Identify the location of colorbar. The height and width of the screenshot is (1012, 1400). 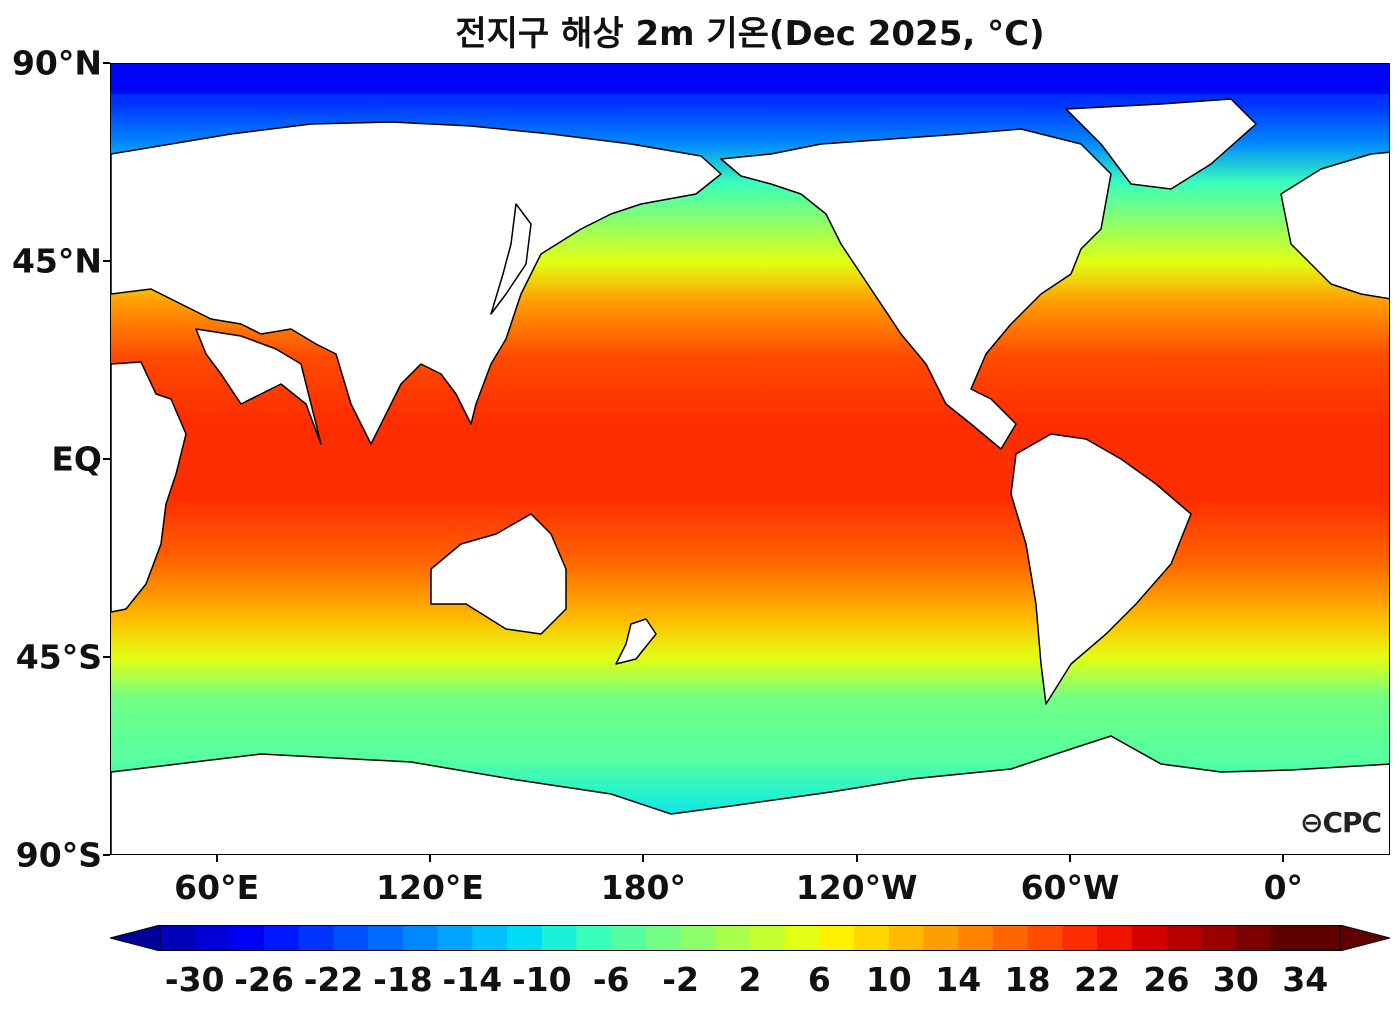
(750, 938).